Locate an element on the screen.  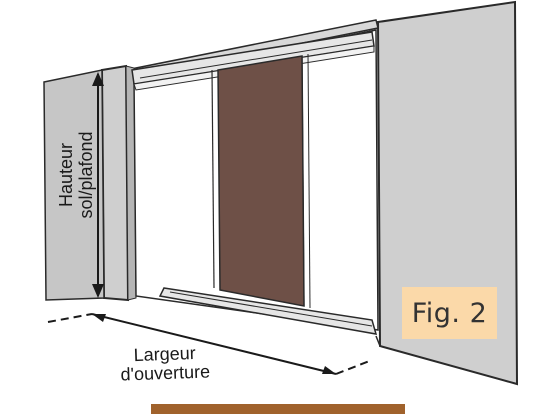
width-dimension-dash-left is located at coordinates (70, 318).